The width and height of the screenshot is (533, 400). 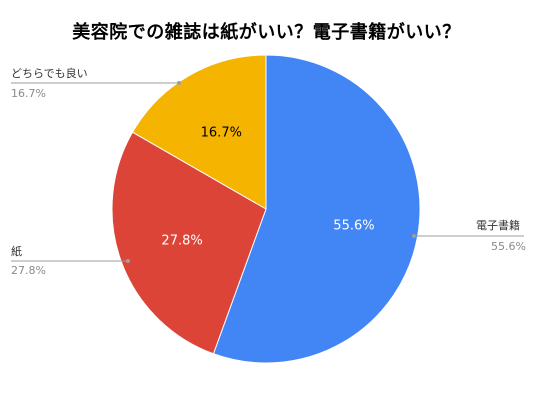 I want to click on callout-percent-2: 27.8%, so click(x=28, y=270).